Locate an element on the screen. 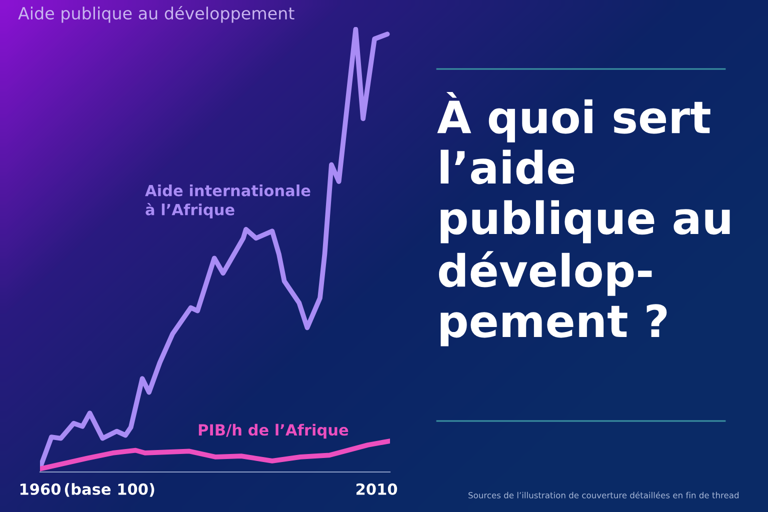 This screenshot has width=768, height=512. series-label: PIB/h de l’Afrique is located at coordinates (273, 431).